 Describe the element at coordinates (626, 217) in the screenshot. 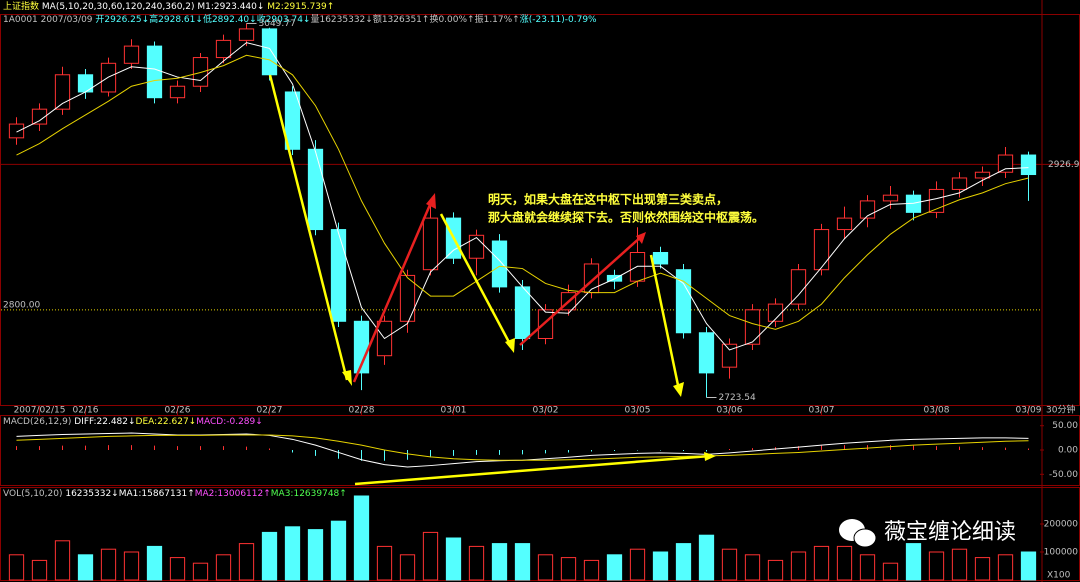

I see `annotation-line-2: 那大盘就会继续探下去。否则依然围绕这中枢震荡。` at that location.